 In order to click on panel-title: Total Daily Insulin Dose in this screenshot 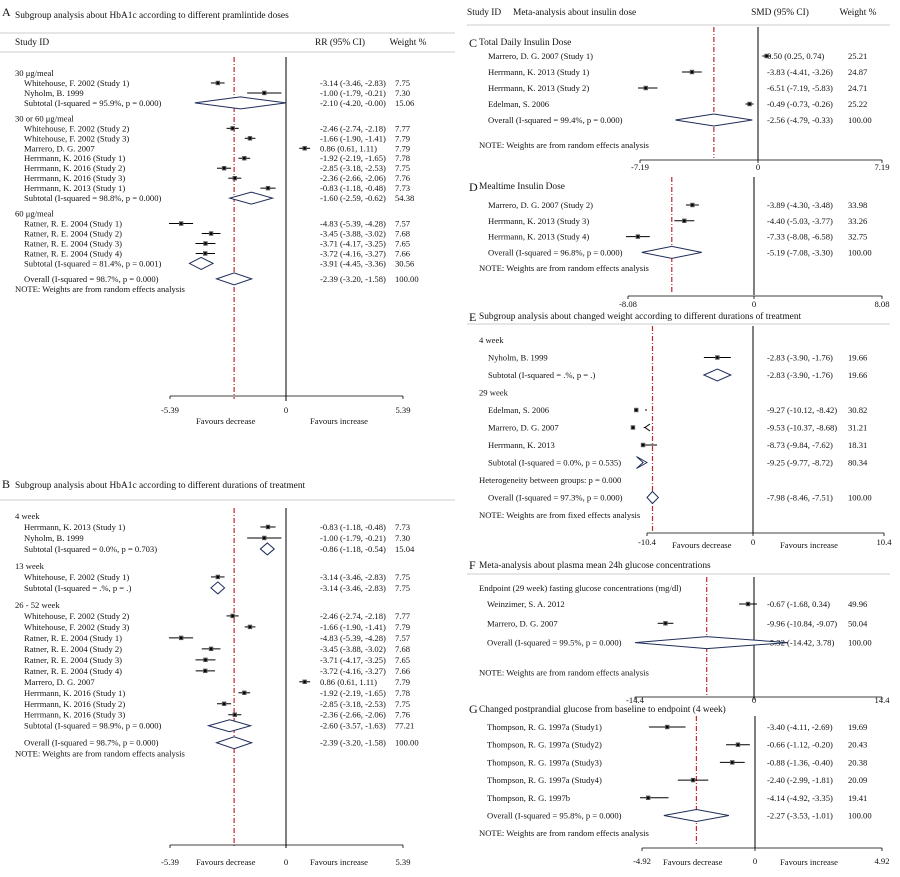, I will do `click(525, 43)`.